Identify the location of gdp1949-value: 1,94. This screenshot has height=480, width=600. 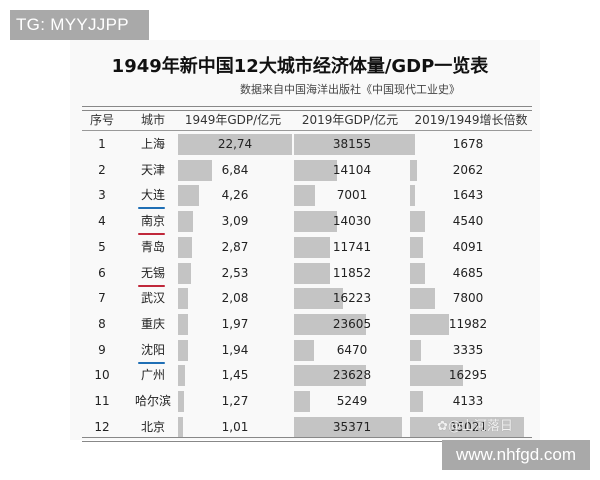
(235, 349).